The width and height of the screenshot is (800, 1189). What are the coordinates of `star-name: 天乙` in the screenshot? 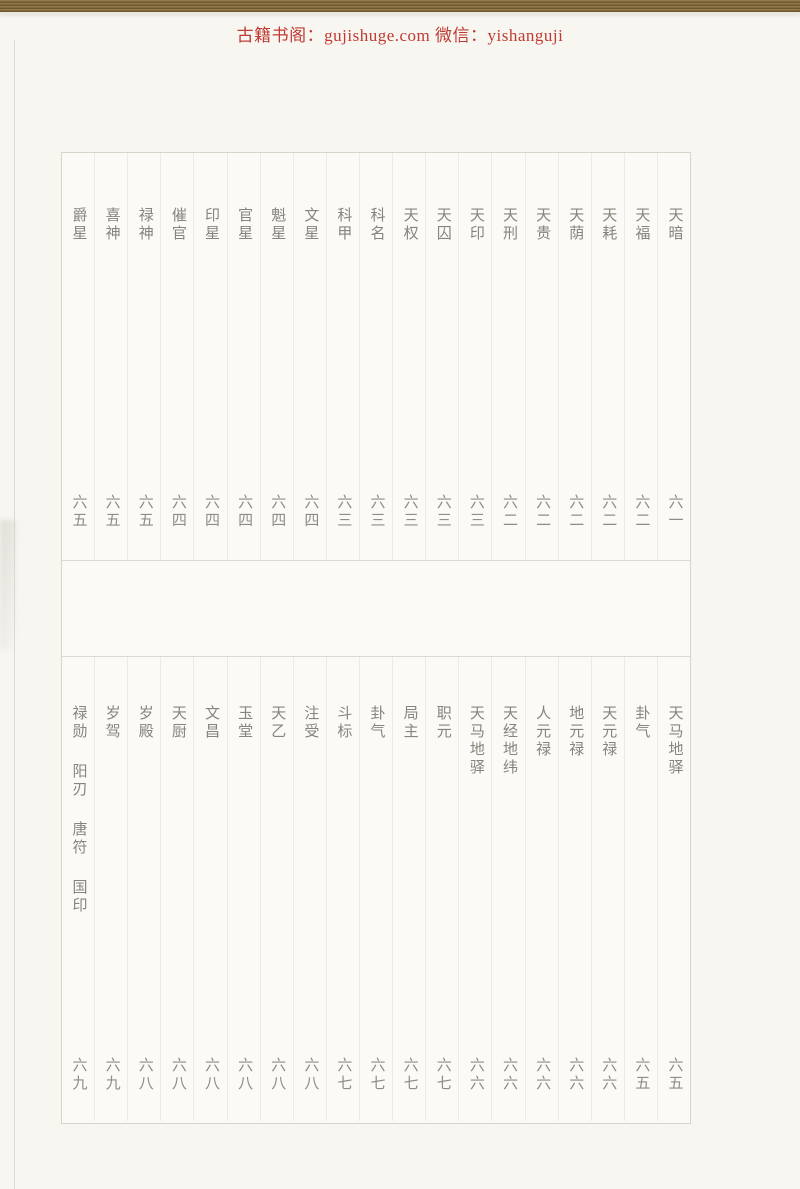 It's located at (277, 723).